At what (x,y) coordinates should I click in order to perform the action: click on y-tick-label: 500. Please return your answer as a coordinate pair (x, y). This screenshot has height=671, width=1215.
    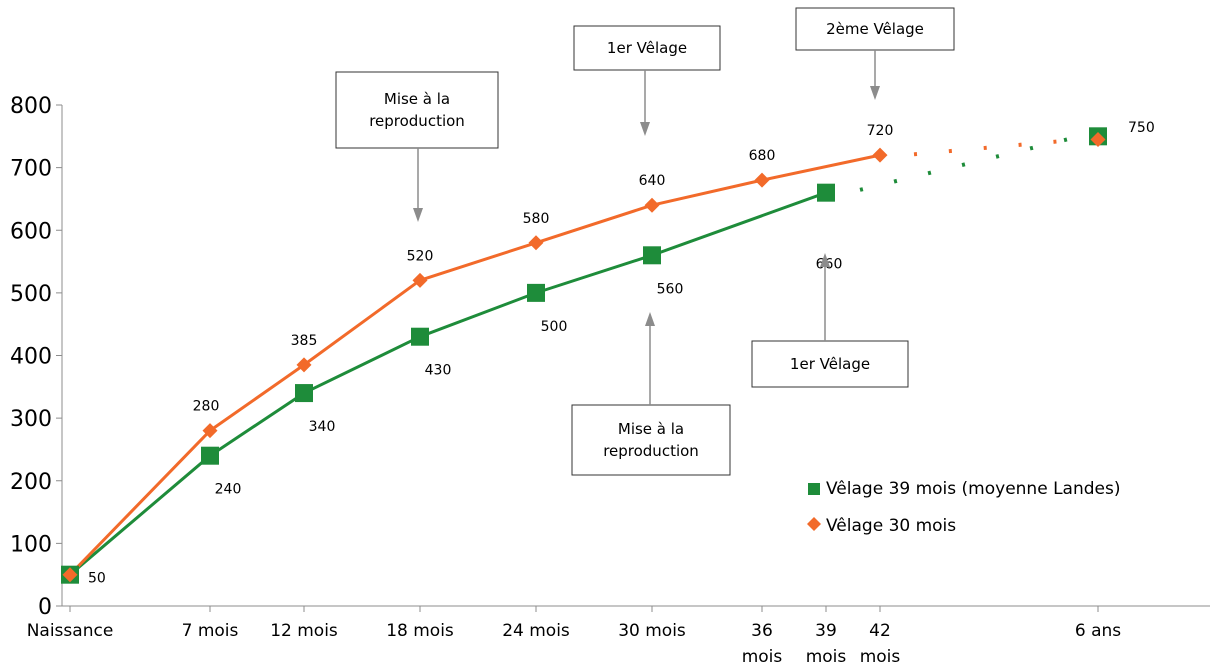
    Looking at the image, I should click on (31, 294).